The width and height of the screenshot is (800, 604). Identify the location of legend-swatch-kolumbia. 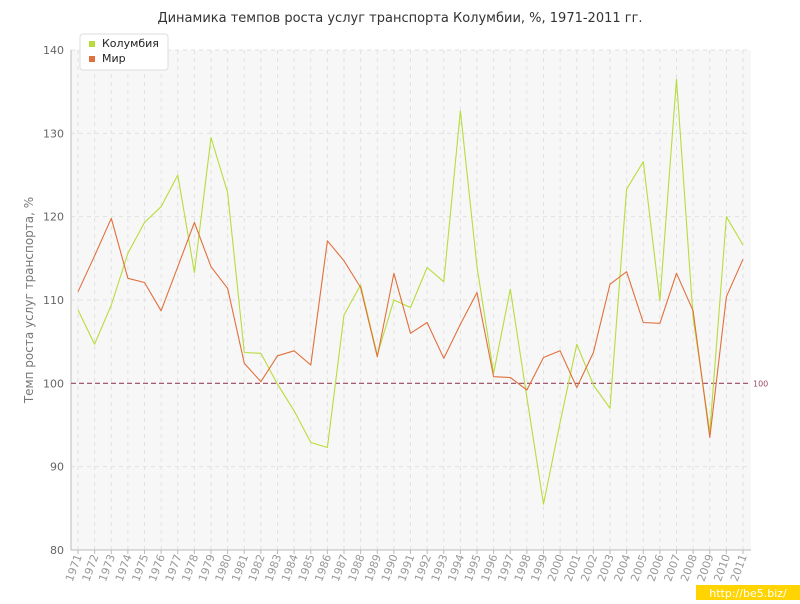
(92, 44).